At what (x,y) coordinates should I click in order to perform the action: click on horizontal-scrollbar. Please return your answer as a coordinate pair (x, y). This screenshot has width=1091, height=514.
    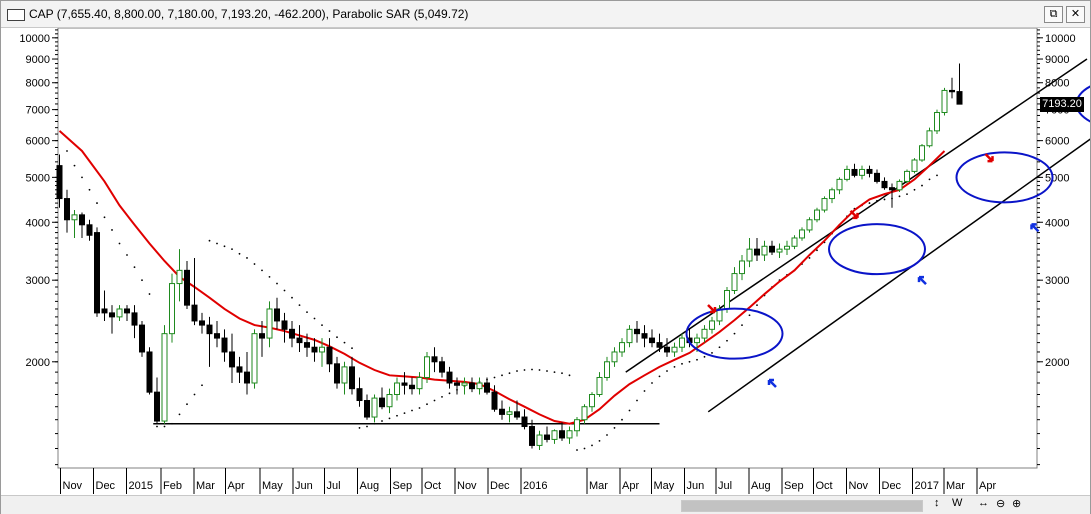
    Looking at the image, I should click on (802, 506).